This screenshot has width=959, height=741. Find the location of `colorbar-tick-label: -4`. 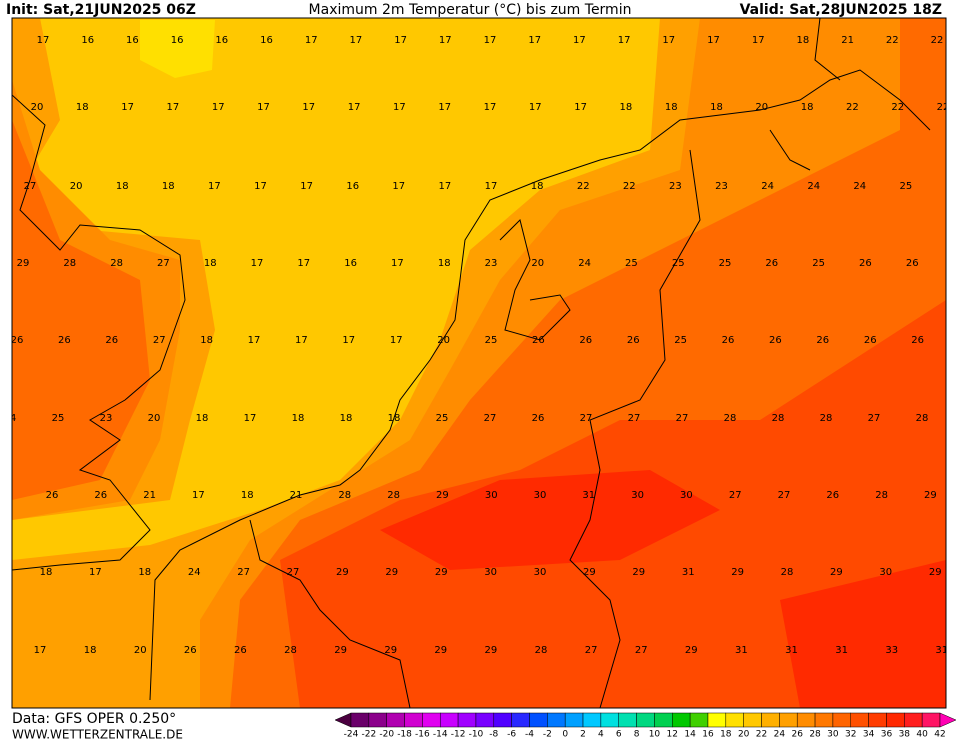

colorbar-tick-label: -4 is located at coordinates (529, 735).